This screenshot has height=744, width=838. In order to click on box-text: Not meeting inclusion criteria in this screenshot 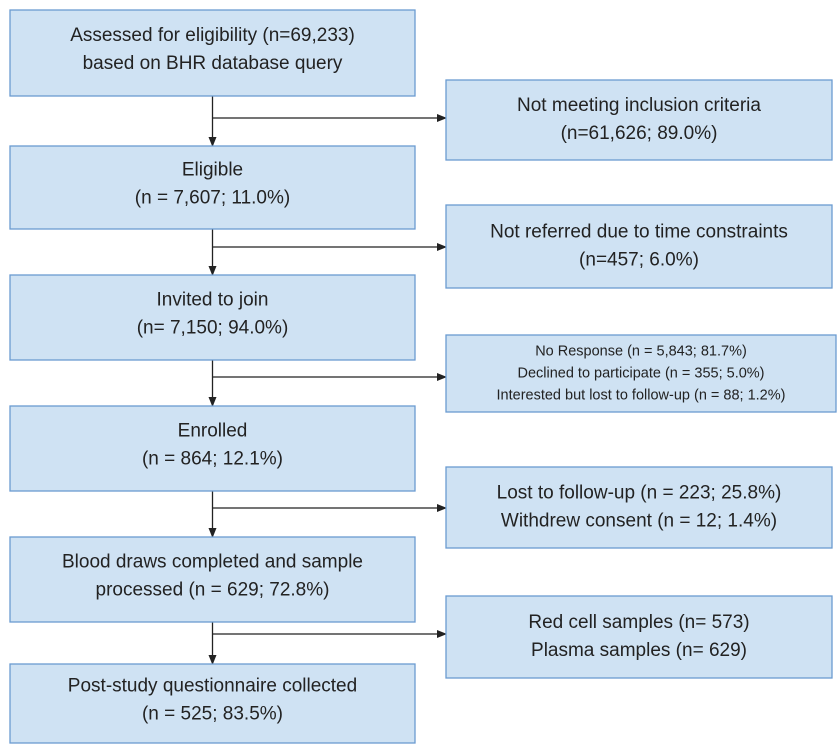, I will do `click(639, 105)`.